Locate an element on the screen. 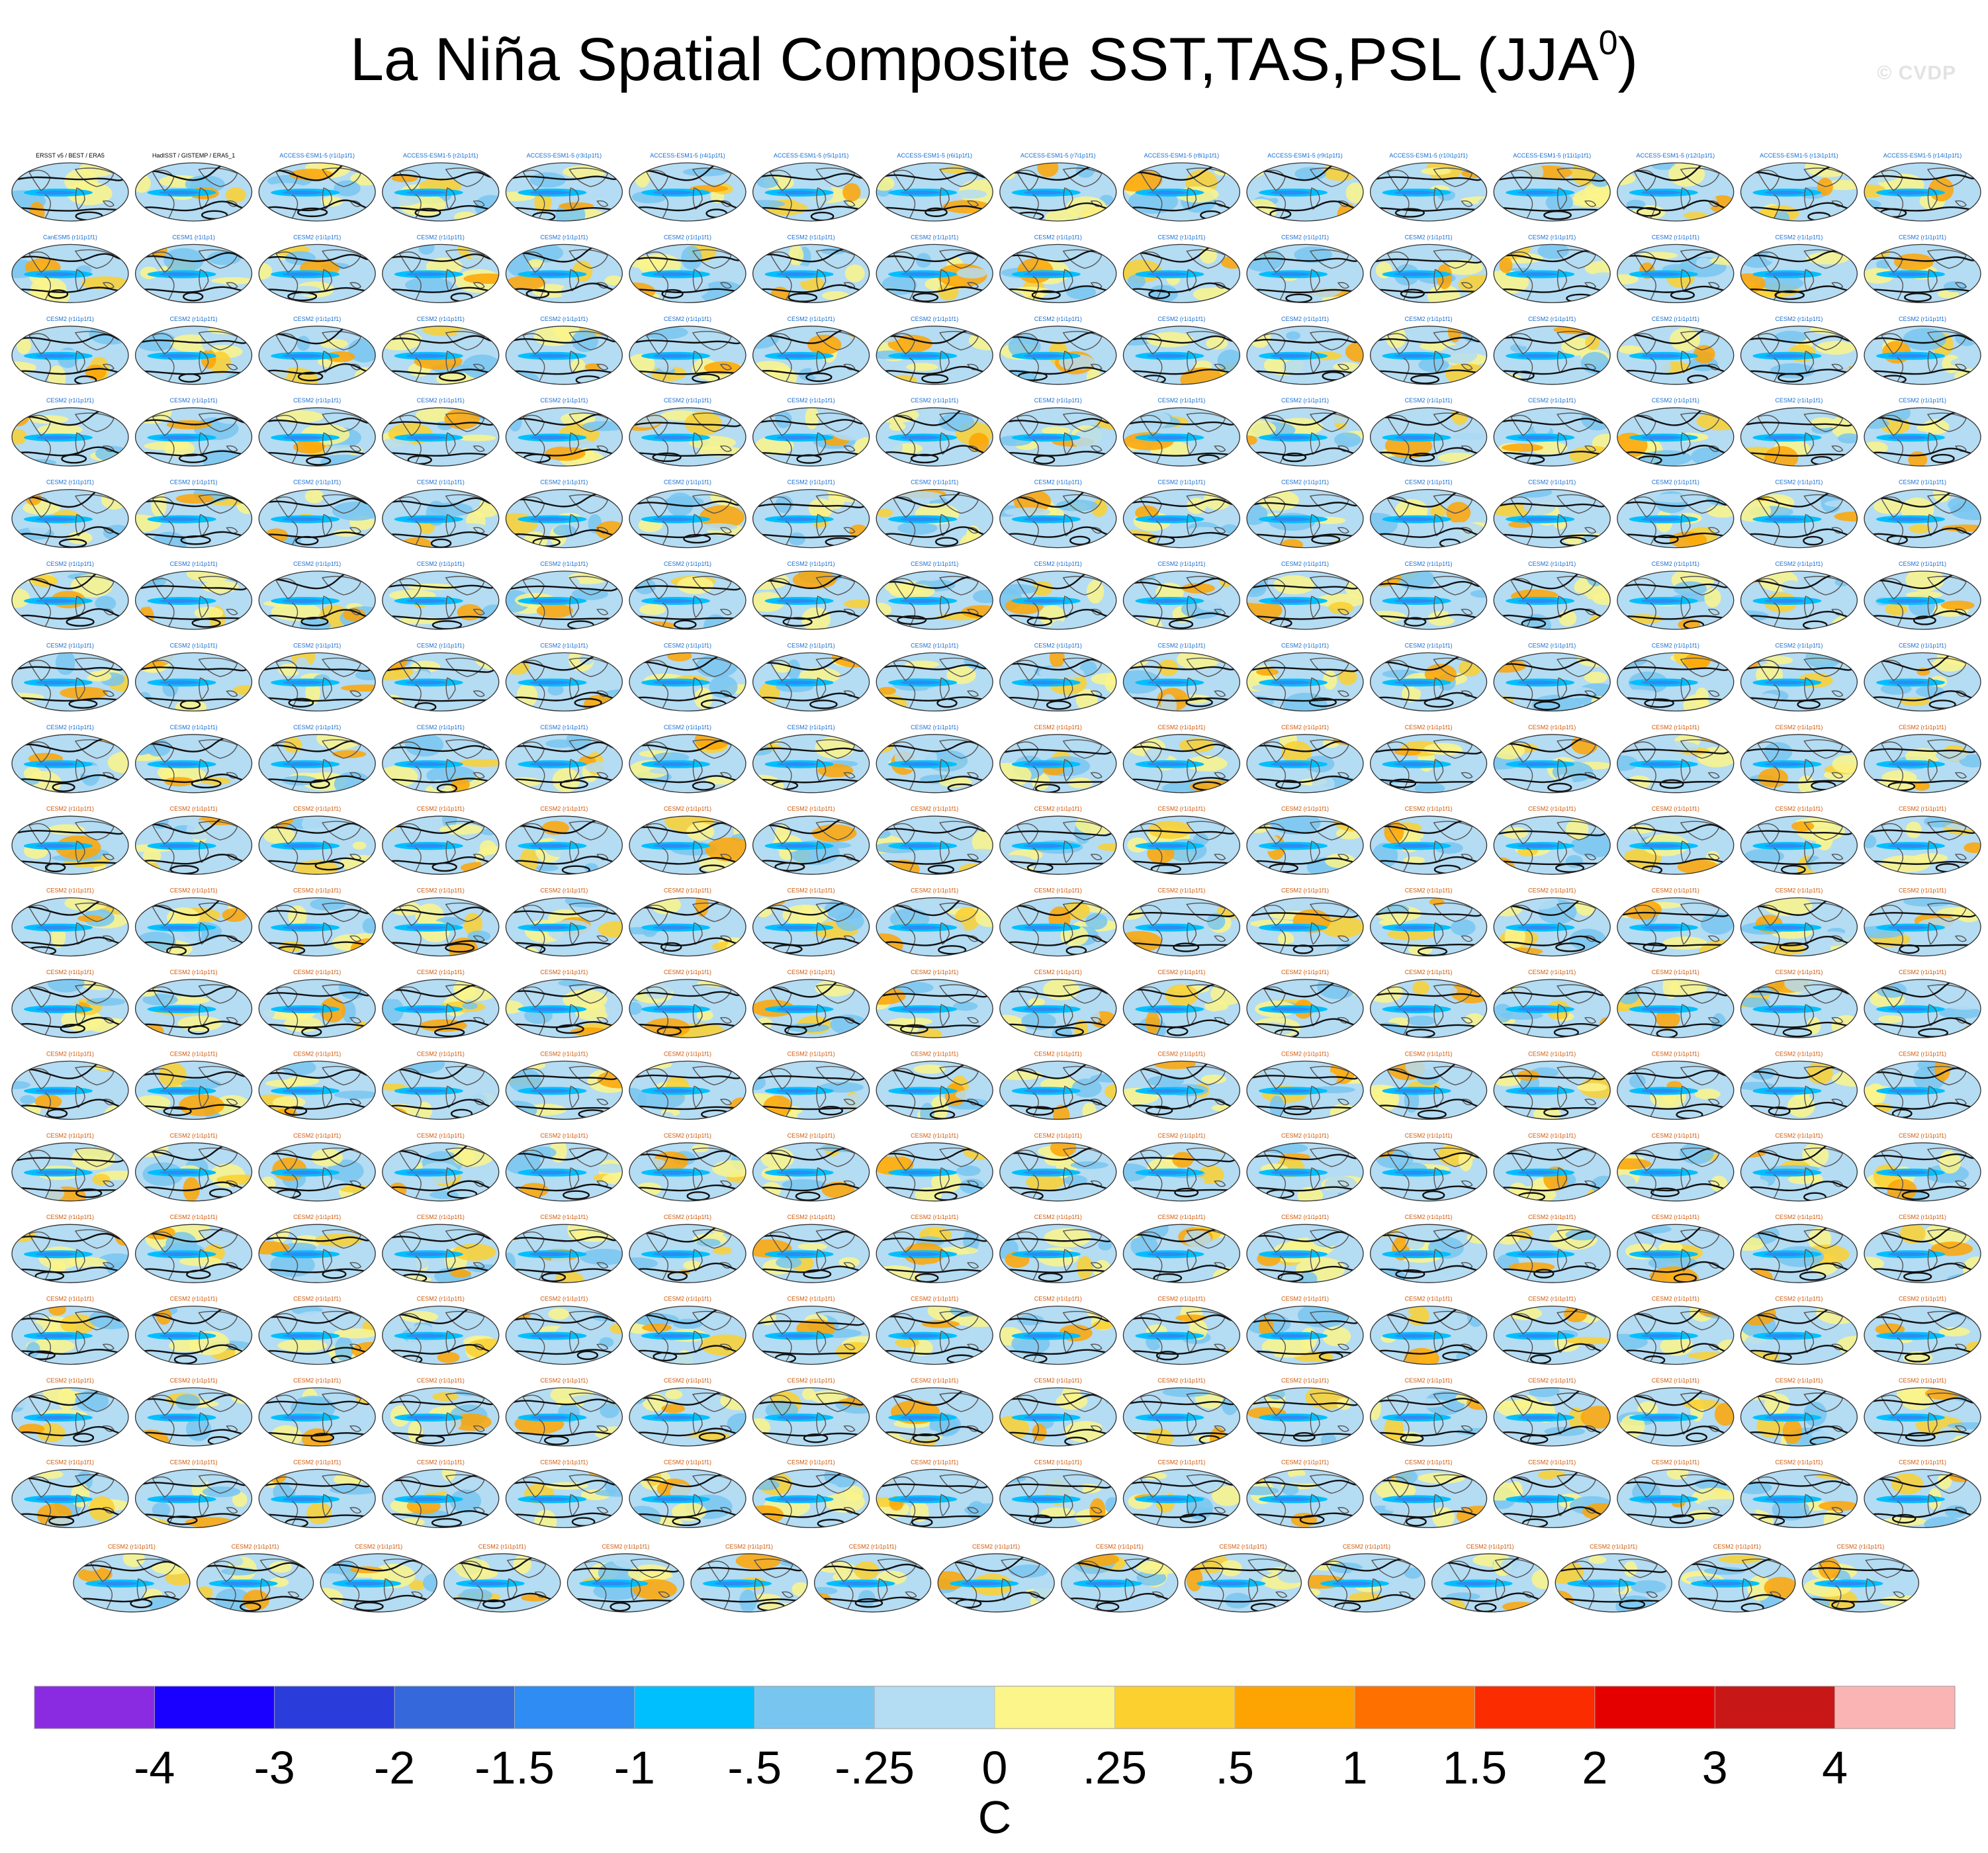  colorbar-tick-label: 2 is located at coordinates (1594, 1768).